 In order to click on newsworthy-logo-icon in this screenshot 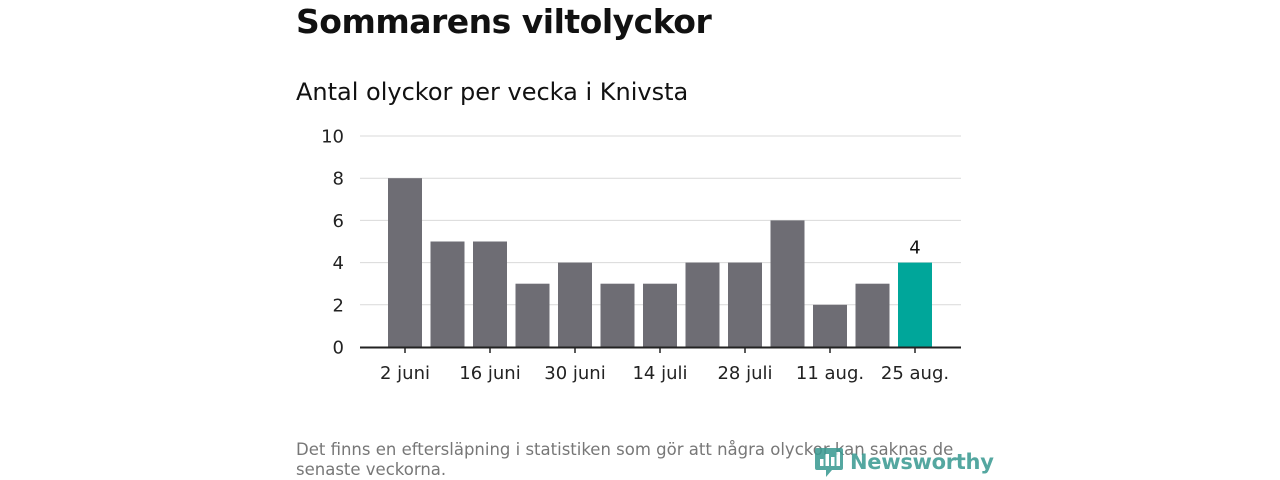, I will do `click(829, 462)`.